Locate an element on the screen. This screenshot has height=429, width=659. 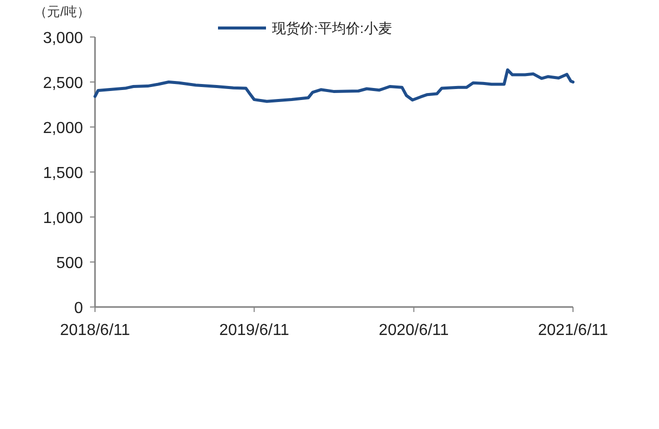
y-tick-label: 2,000 is located at coordinates (63, 128).